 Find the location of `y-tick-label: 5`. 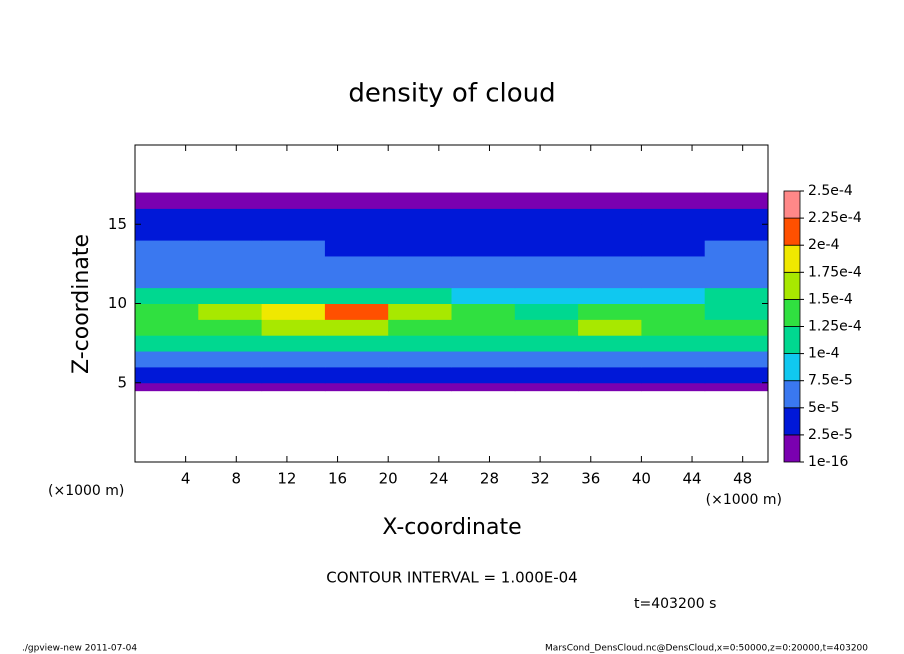

y-tick-label: 5 is located at coordinates (122, 382).